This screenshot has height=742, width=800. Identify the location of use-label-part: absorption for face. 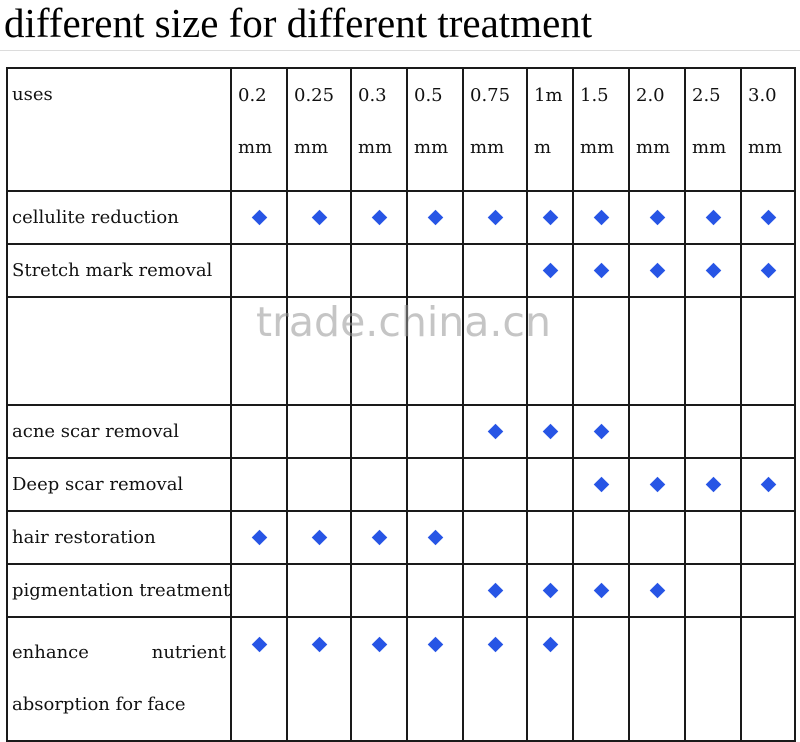
(99, 704).